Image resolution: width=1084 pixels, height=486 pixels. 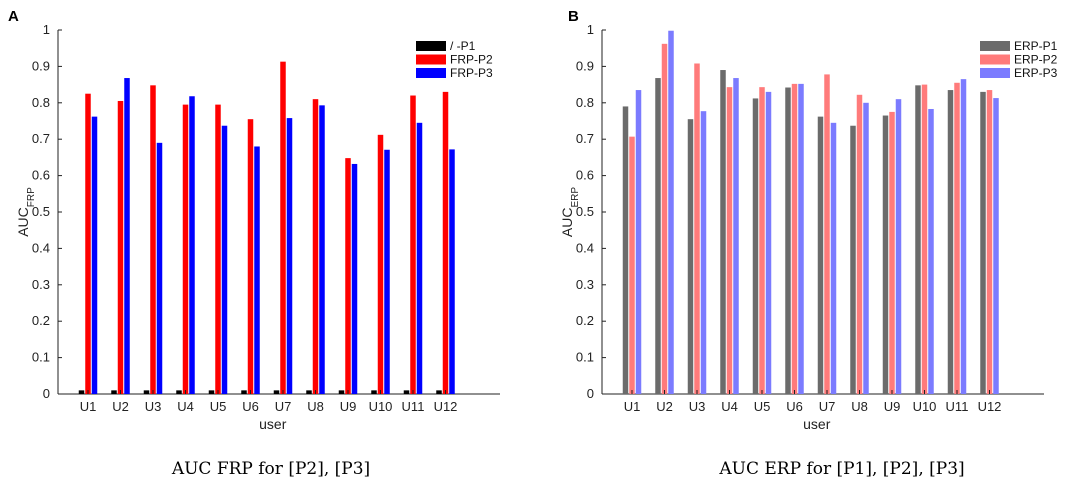 What do you see at coordinates (575, 197) in the screenshot?
I see `y-axis-label-subscript: ERP` at bounding box center [575, 197].